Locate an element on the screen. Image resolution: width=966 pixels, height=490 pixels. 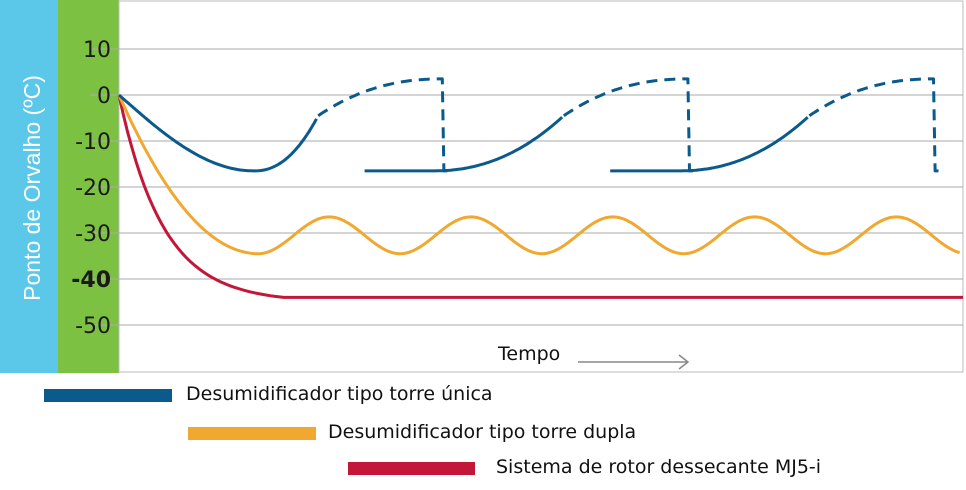
y-axis-label: Ponto de Orvalho (ºC) is located at coordinates (32, 188).